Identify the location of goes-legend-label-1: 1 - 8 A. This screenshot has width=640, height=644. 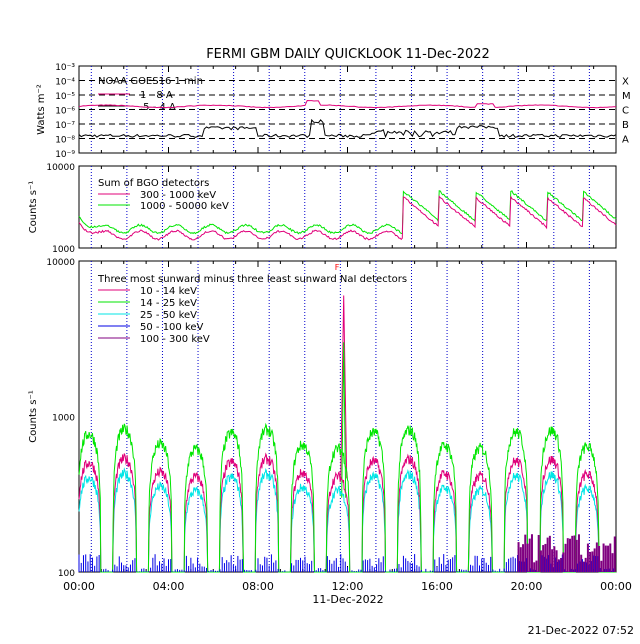
(156, 95).